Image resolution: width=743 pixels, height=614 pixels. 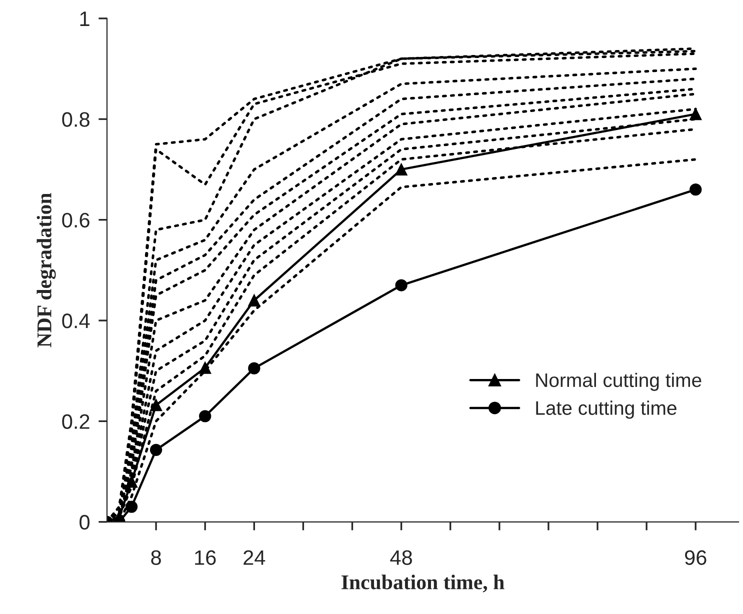 What do you see at coordinates (76, 220) in the screenshot?
I see `y-tick-label: 0.6` at bounding box center [76, 220].